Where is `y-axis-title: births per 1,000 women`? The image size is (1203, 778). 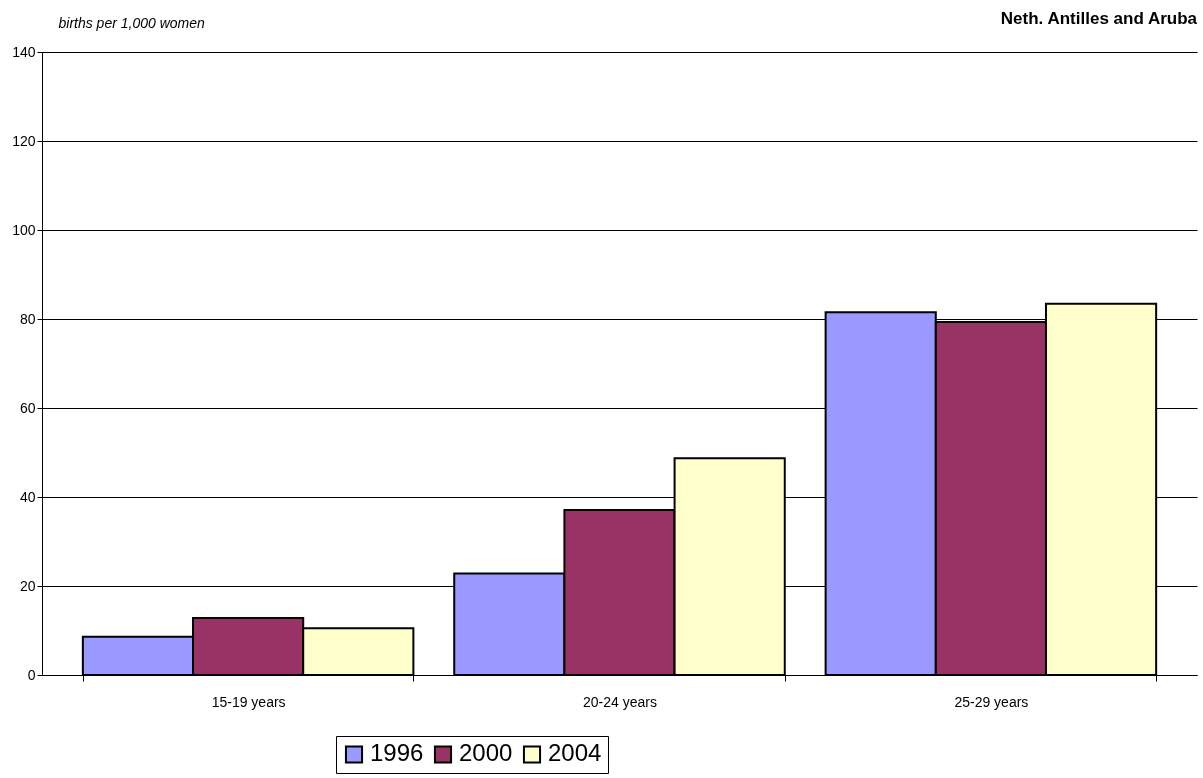
y-axis-title: births per 1,000 women is located at coordinates (132, 22).